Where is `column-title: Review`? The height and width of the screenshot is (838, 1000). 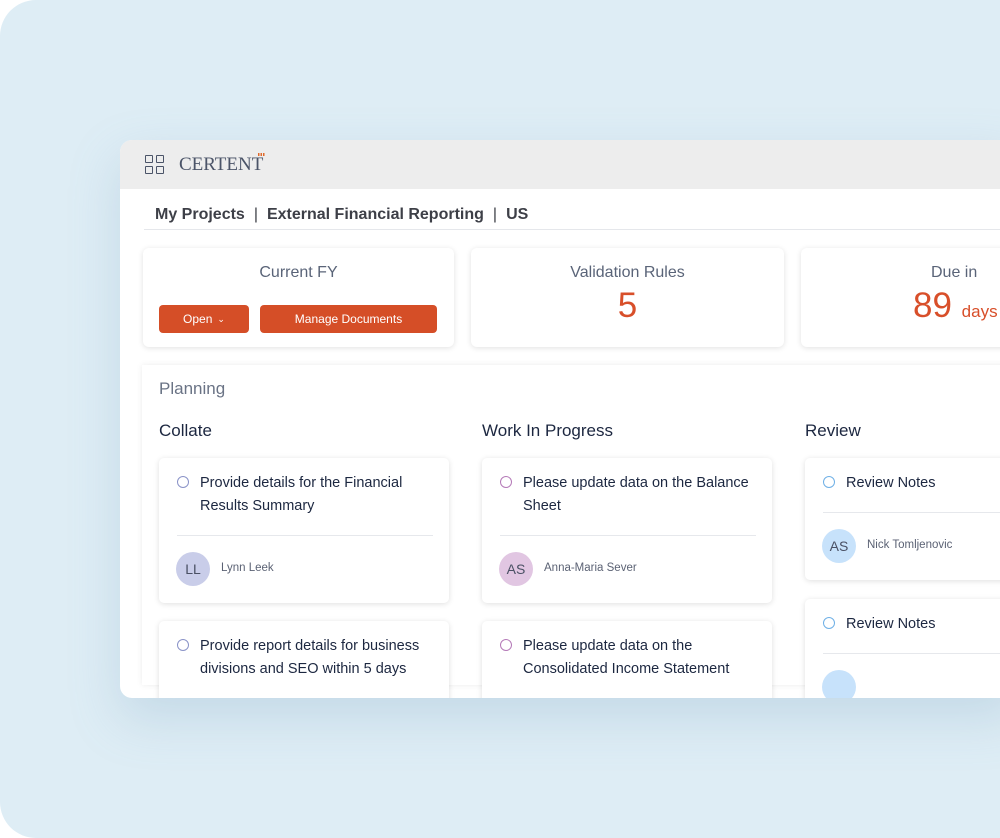 column-title: Review is located at coordinates (833, 430).